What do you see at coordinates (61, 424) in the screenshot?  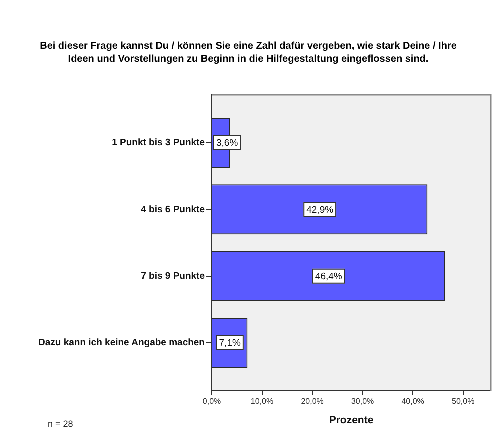 I see `text: n = 28` at bounding box center [61, 424].